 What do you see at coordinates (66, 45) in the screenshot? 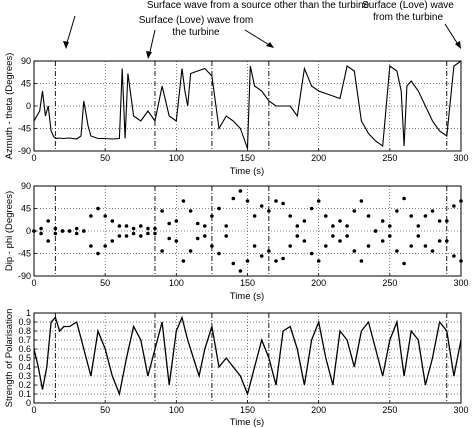
I see `arrow-head-left` at bounding box center [66, 45].